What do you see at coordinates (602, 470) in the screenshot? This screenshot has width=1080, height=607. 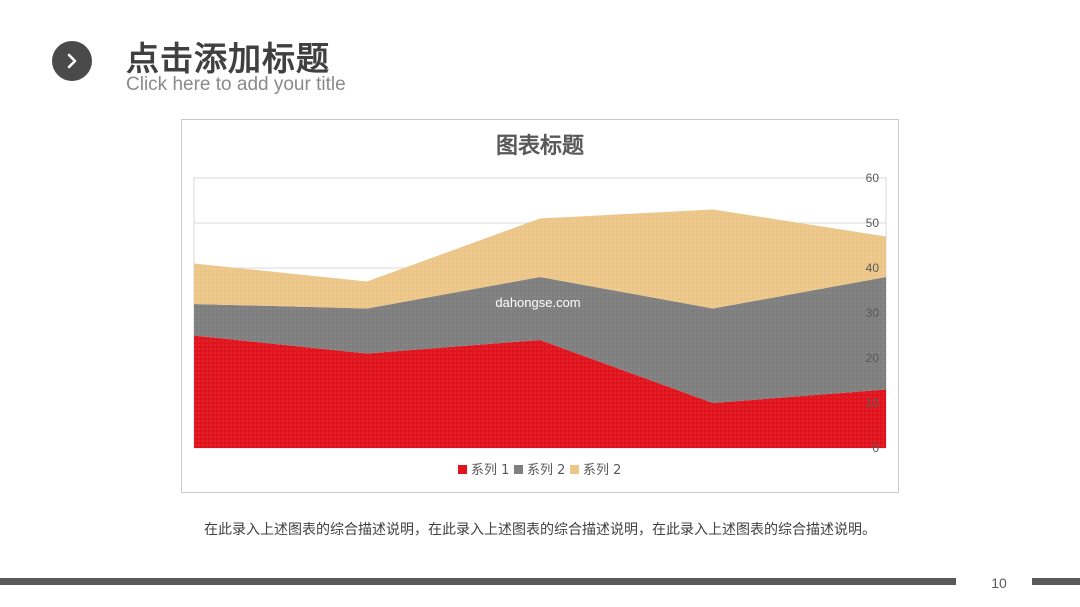 I see `legend-label-3: 系列 2` at bounding box center [602, 470].